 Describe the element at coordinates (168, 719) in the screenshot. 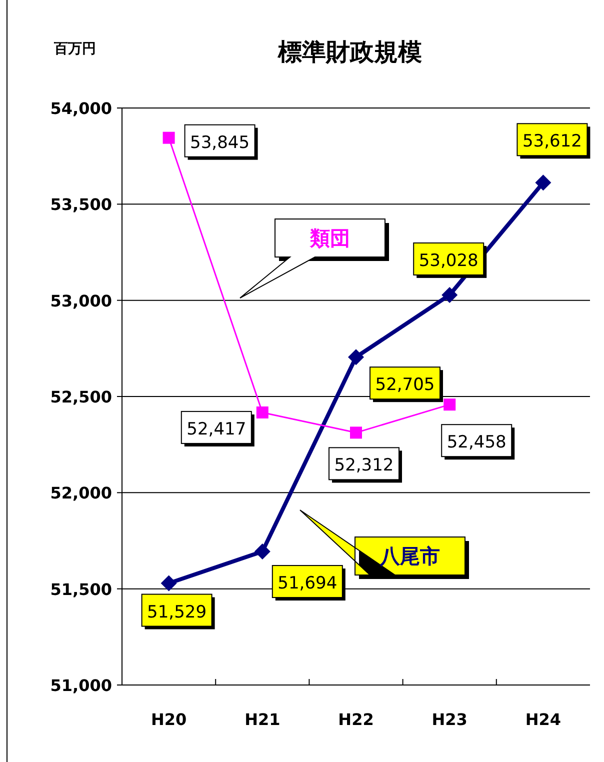

I see `x-tick-label: H20` at that location.